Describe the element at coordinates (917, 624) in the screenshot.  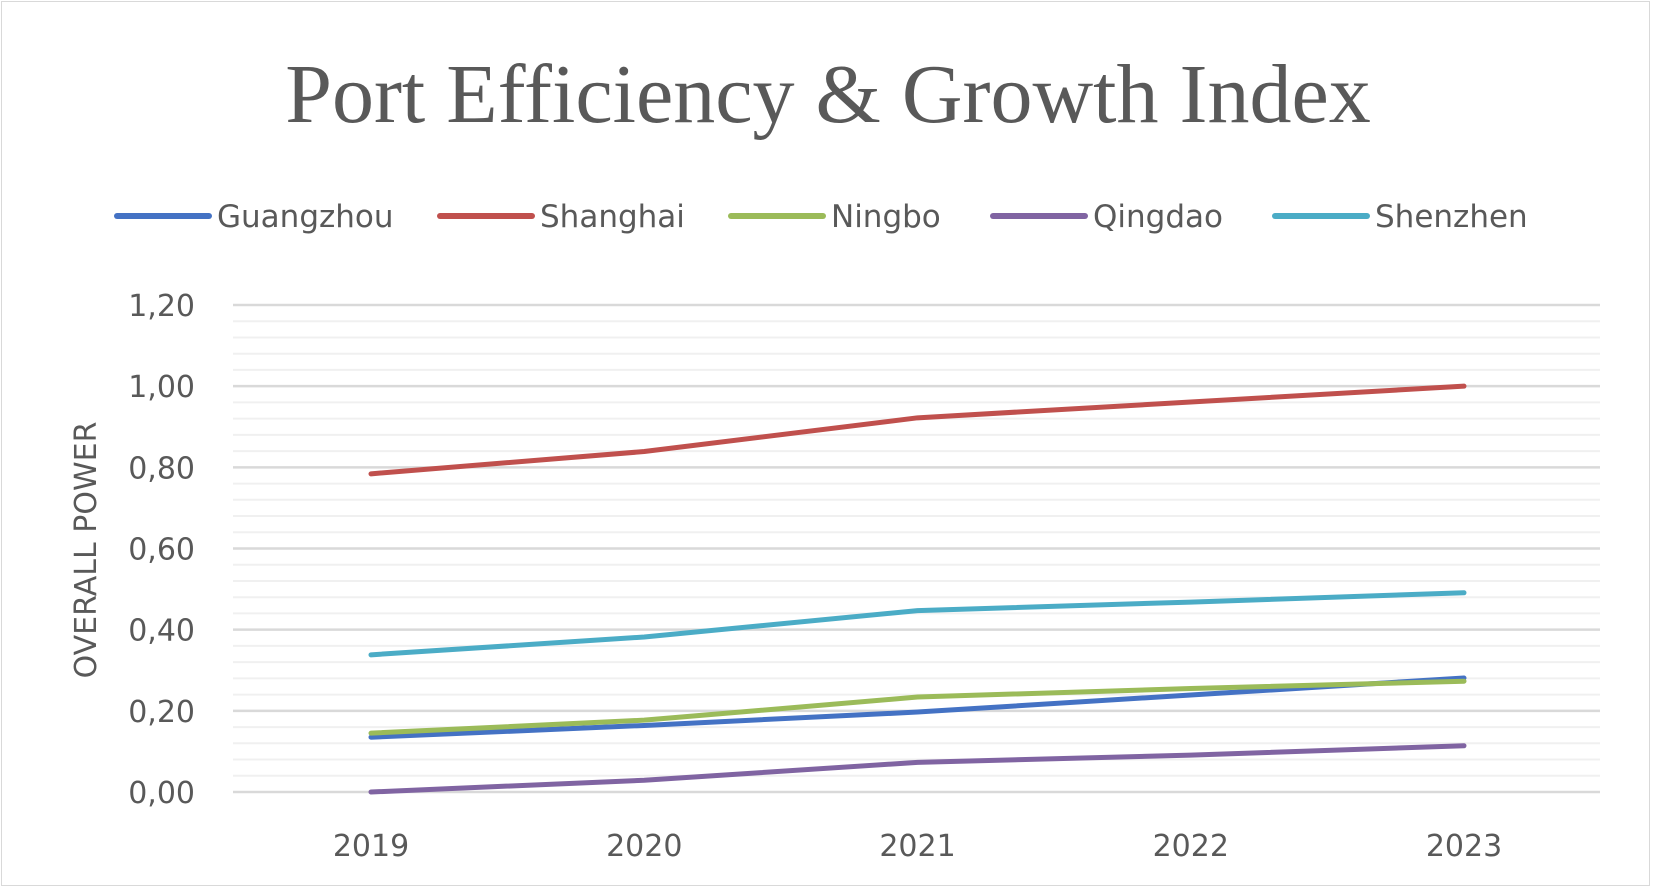
I see `series-line-shenzhen` at that location.